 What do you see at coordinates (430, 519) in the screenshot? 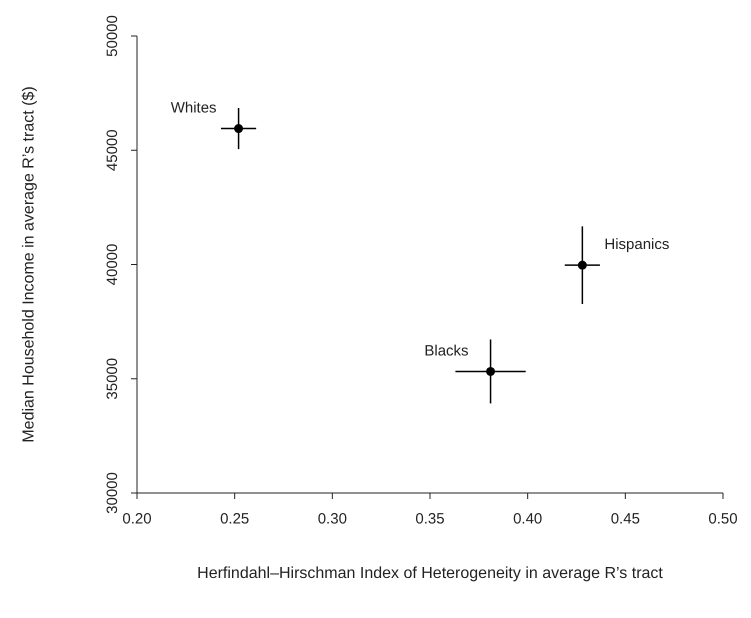
I see `x-tick-label: 0.35` at bounding box center [430, 519].